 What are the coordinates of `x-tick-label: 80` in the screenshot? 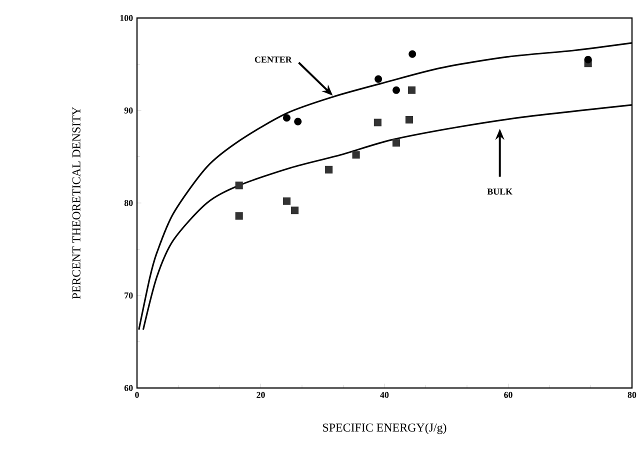 It's located at (632, 395).